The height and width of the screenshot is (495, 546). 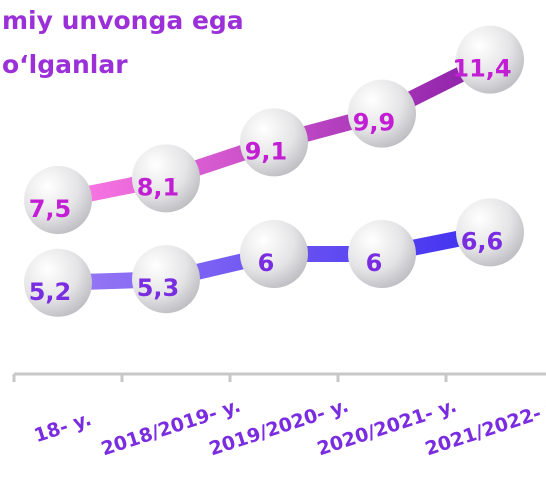 What do you see at coordinates (62, 427) in the screenshot?
I see `x-tick-label: 18- y.` at bounding box center [62, 427].